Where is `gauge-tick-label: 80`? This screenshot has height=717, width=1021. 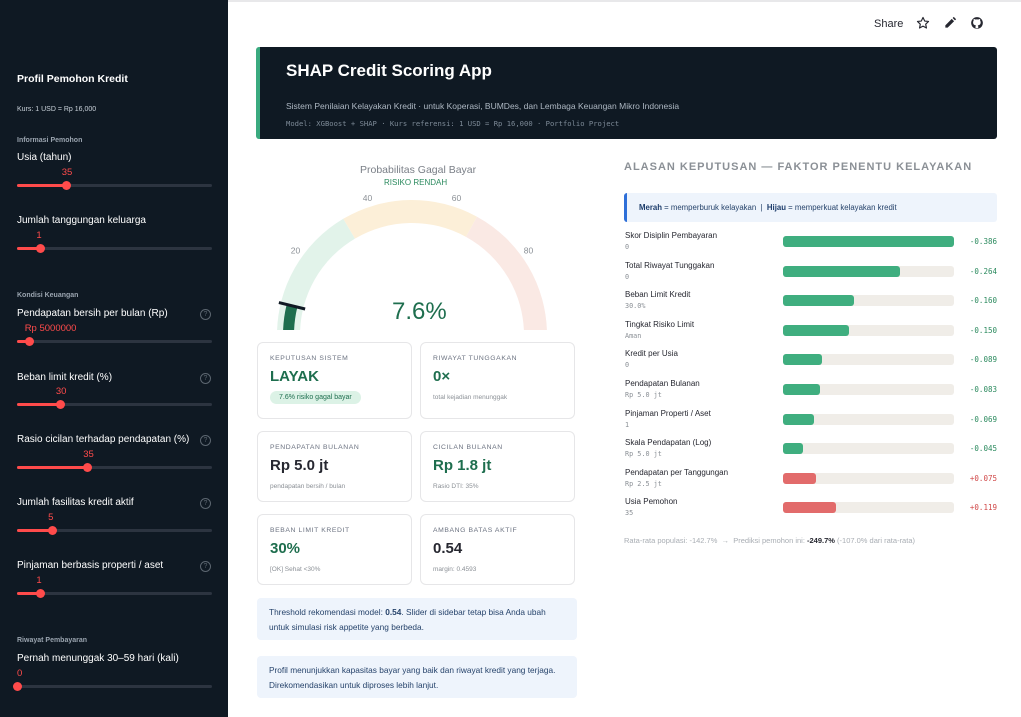 gauge-tick-label: 80 is located at coordinates (529, 250).